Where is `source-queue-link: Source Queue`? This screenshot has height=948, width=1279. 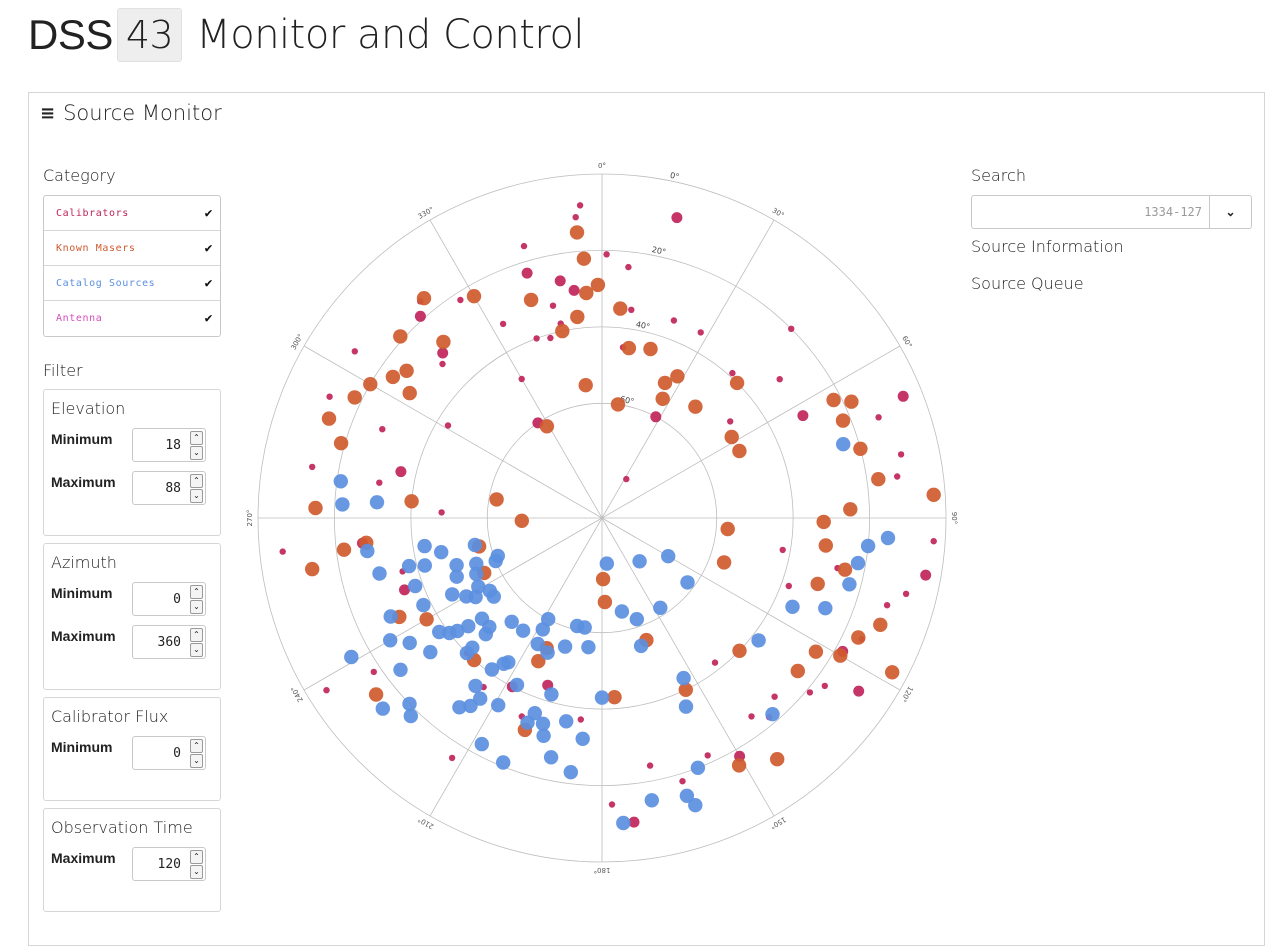
source-queue-link: Source Queue is located at coordinates (1027, 283).